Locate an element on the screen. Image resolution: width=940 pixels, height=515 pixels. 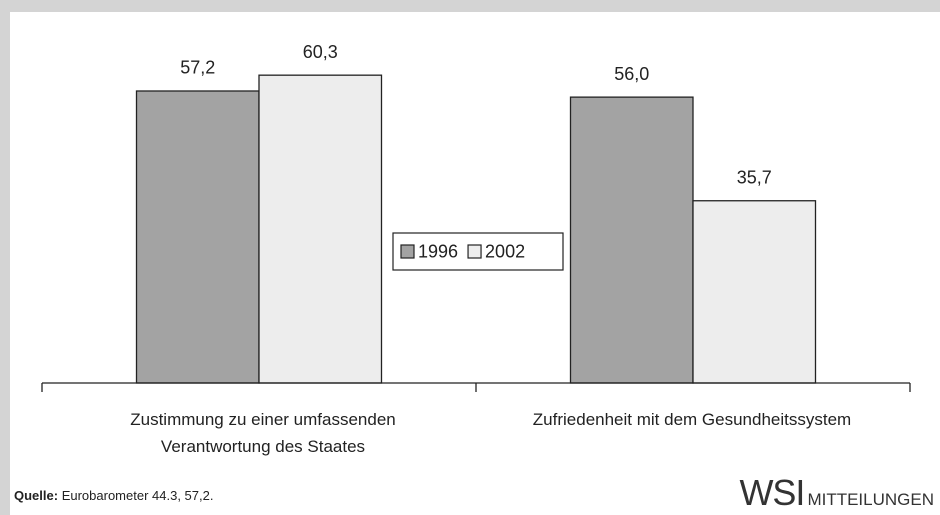
value-label: 56,0 is located at coordinates (631, 74).